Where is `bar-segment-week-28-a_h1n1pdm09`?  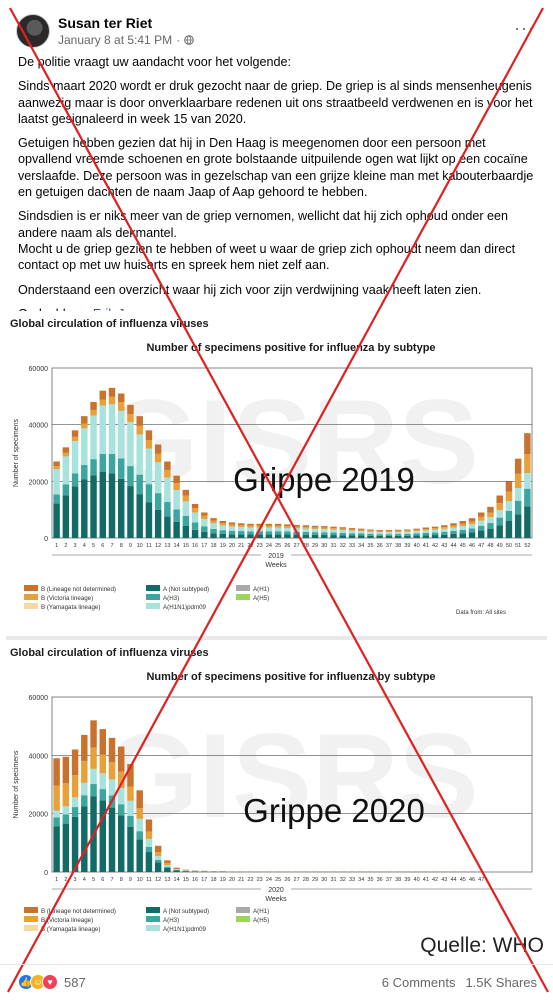
bar-segment-week-28-a_h1n1pdm09 is located at coordinates (306, 530).